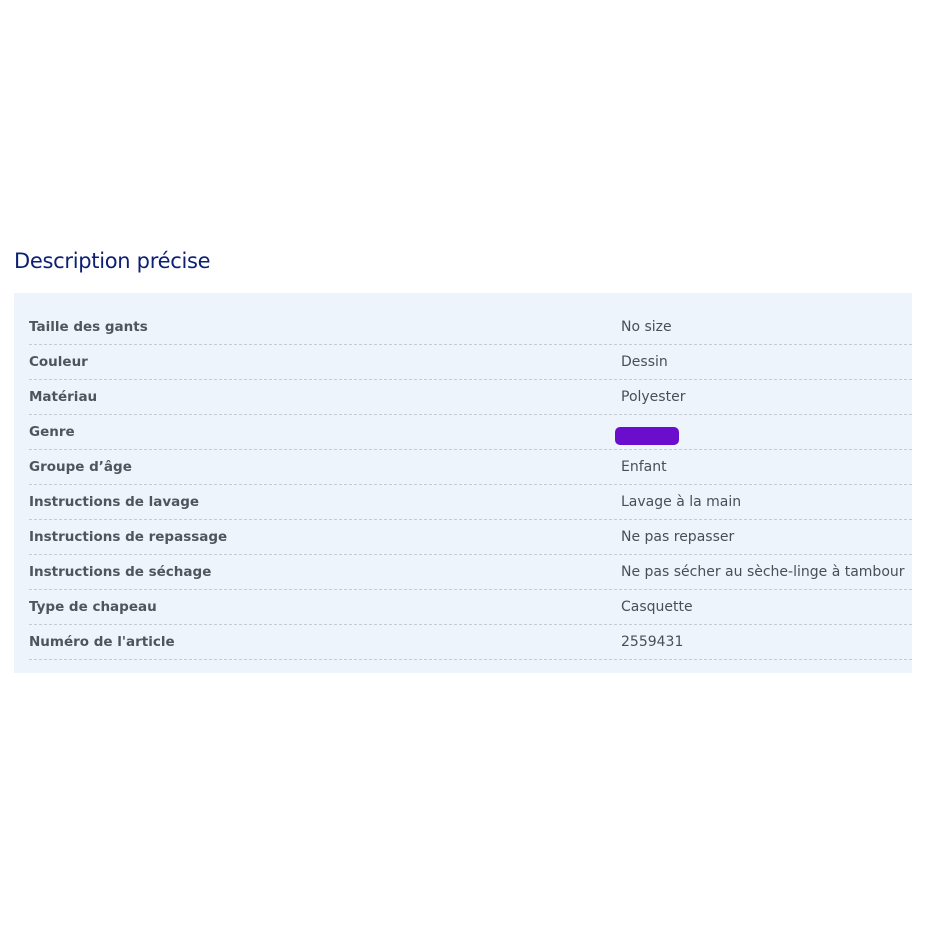 This screenshot has width=927, height=927. What do you see at coordinates (647, 436) in the screenshot?
I see `redaction-mark` at bounding box center [647, 436].